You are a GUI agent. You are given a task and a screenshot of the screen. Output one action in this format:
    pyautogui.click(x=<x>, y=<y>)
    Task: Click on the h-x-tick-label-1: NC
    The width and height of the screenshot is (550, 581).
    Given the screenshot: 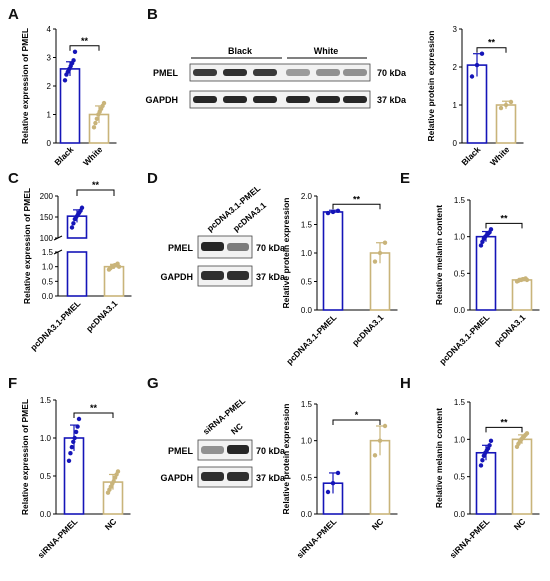 What is the action you would take?
    pyautogui.click(x=520, y=524)
    